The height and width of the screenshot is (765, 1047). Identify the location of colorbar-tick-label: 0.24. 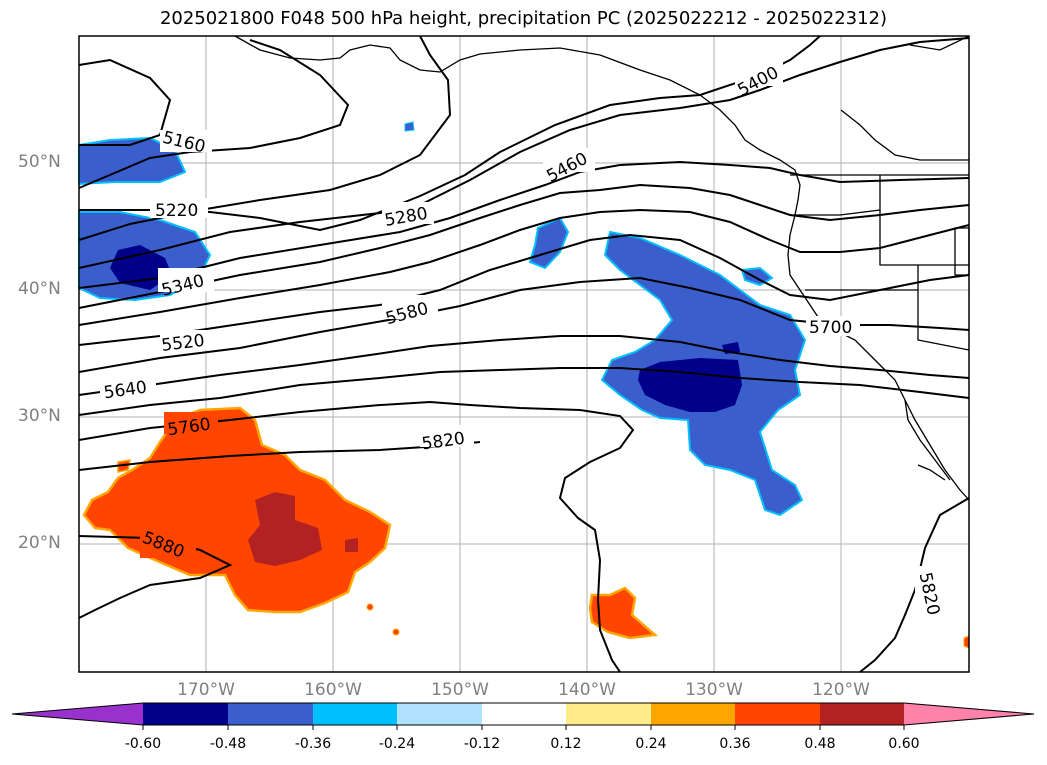
(651, 744).